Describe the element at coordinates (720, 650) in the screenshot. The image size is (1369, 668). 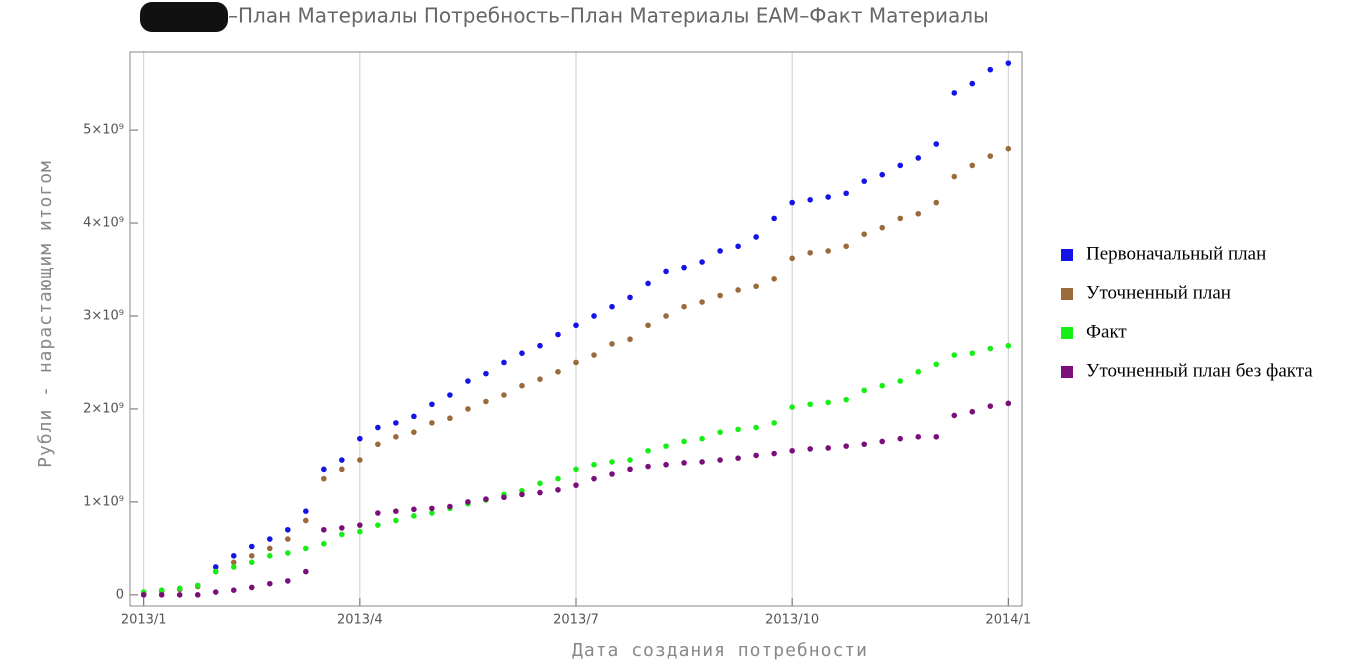
I see `x-axis-label: Дата создания потребности` at that location.